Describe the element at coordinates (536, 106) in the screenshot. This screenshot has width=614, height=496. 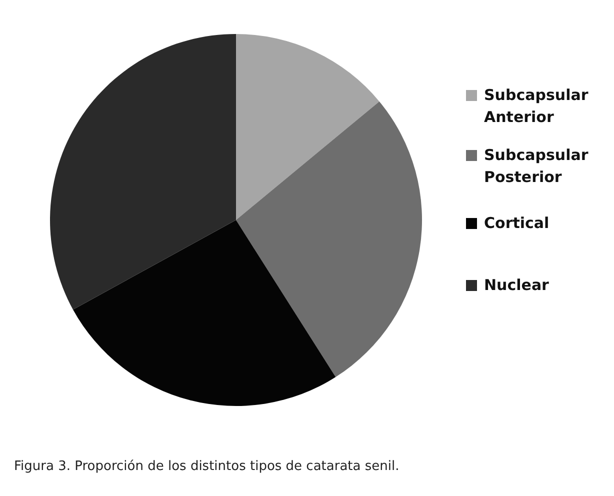
I see `legend-label: Subcapsular Anterior` at that location.